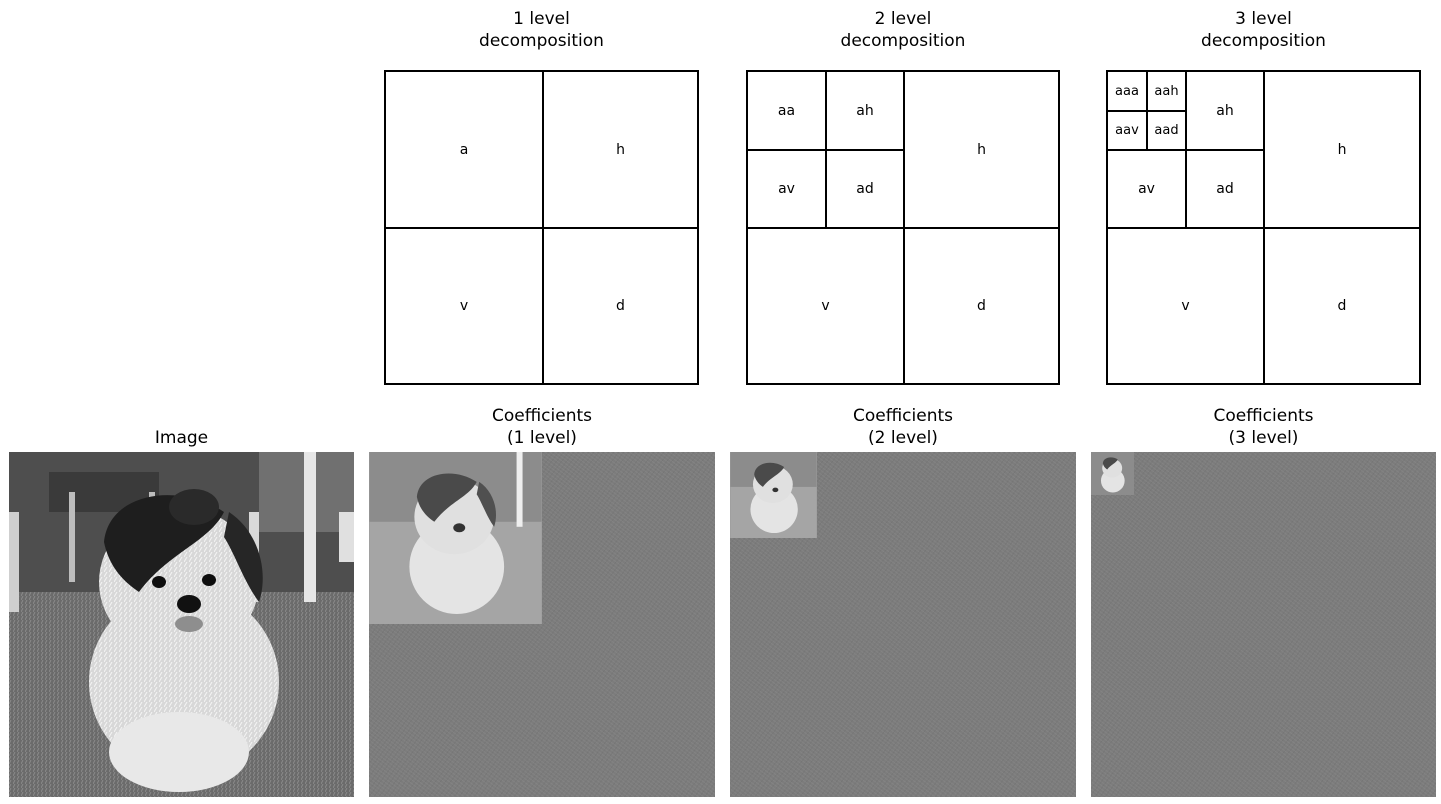 This screenshot has height=804, width=1441. What do you see at coordinates (903, 427) in the screenshot?
I see `coef-2-title: Coefficients (2 level)` at bounding box center [903, 427].